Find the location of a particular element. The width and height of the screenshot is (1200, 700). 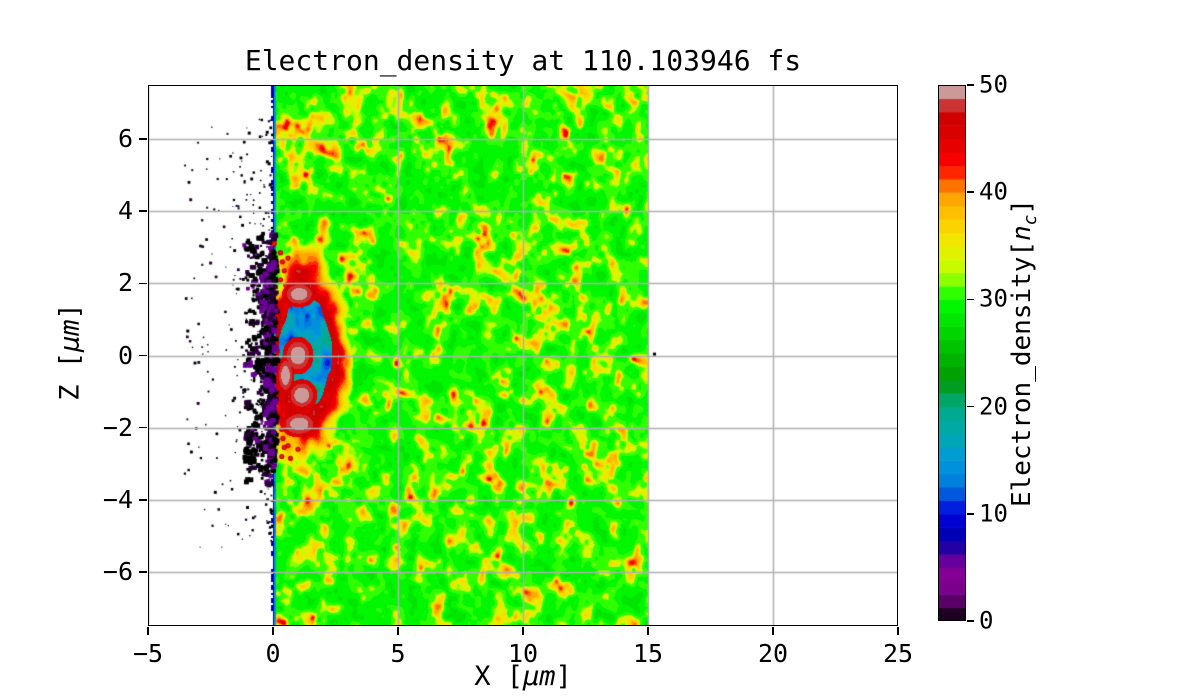

y-tick-label: −4 is located at coordinates (117, 499).